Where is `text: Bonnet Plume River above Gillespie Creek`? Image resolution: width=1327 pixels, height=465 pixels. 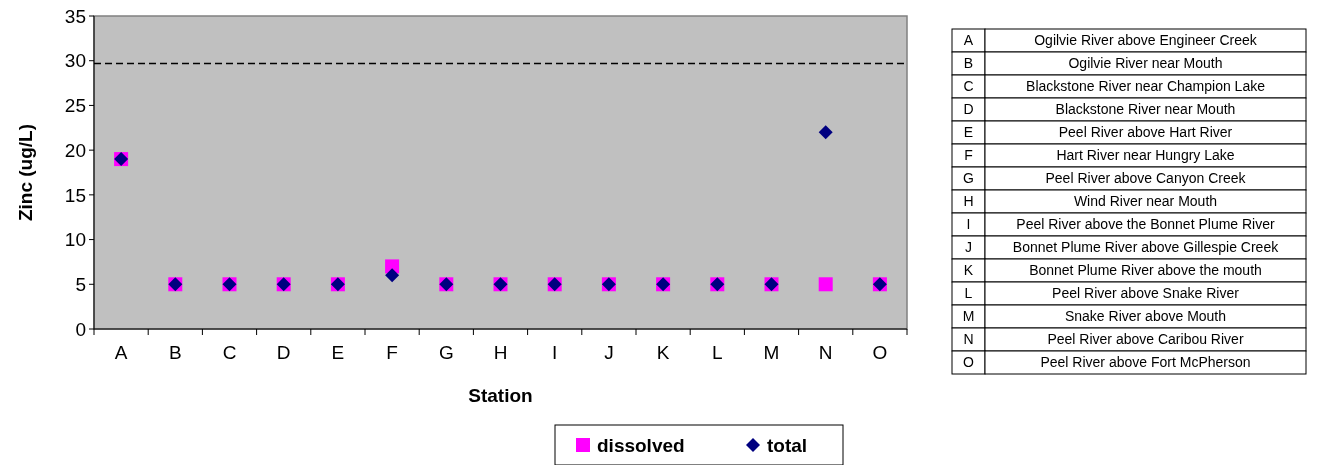
text: Bonnet Plume River above Gillespie Creek is located at coordinates (1146, 247).